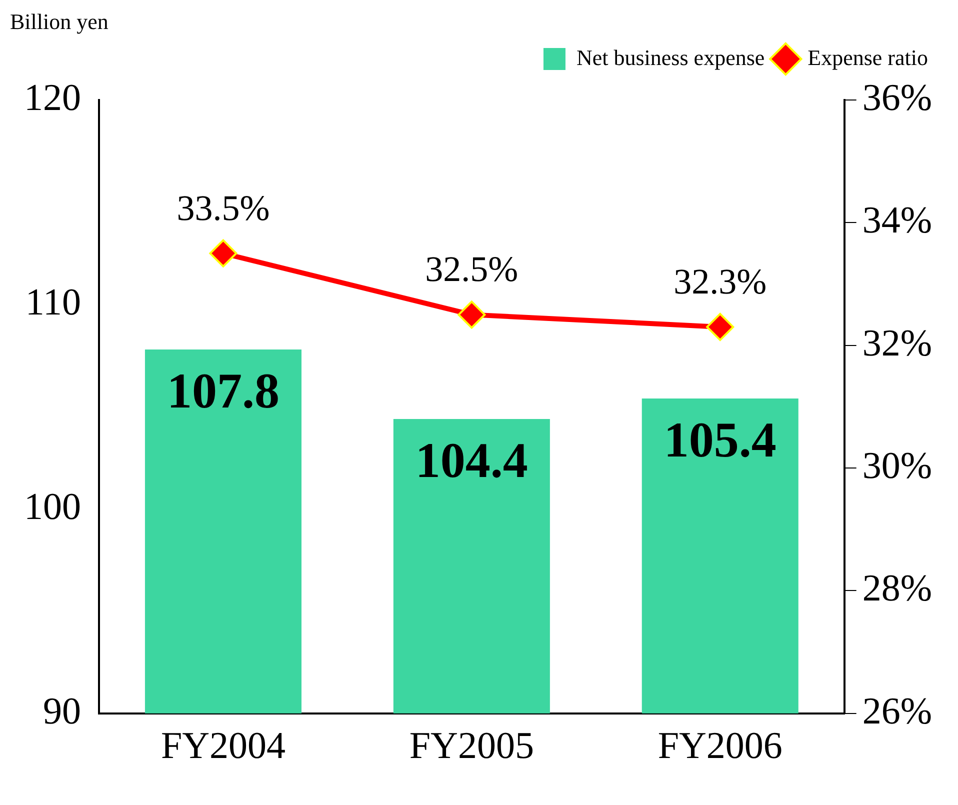 This screenshot has height=805, width=958. Describe the element at coordinates (59, 21) in the screenshot. I see `y-axis-title: Billion yen` at that location.